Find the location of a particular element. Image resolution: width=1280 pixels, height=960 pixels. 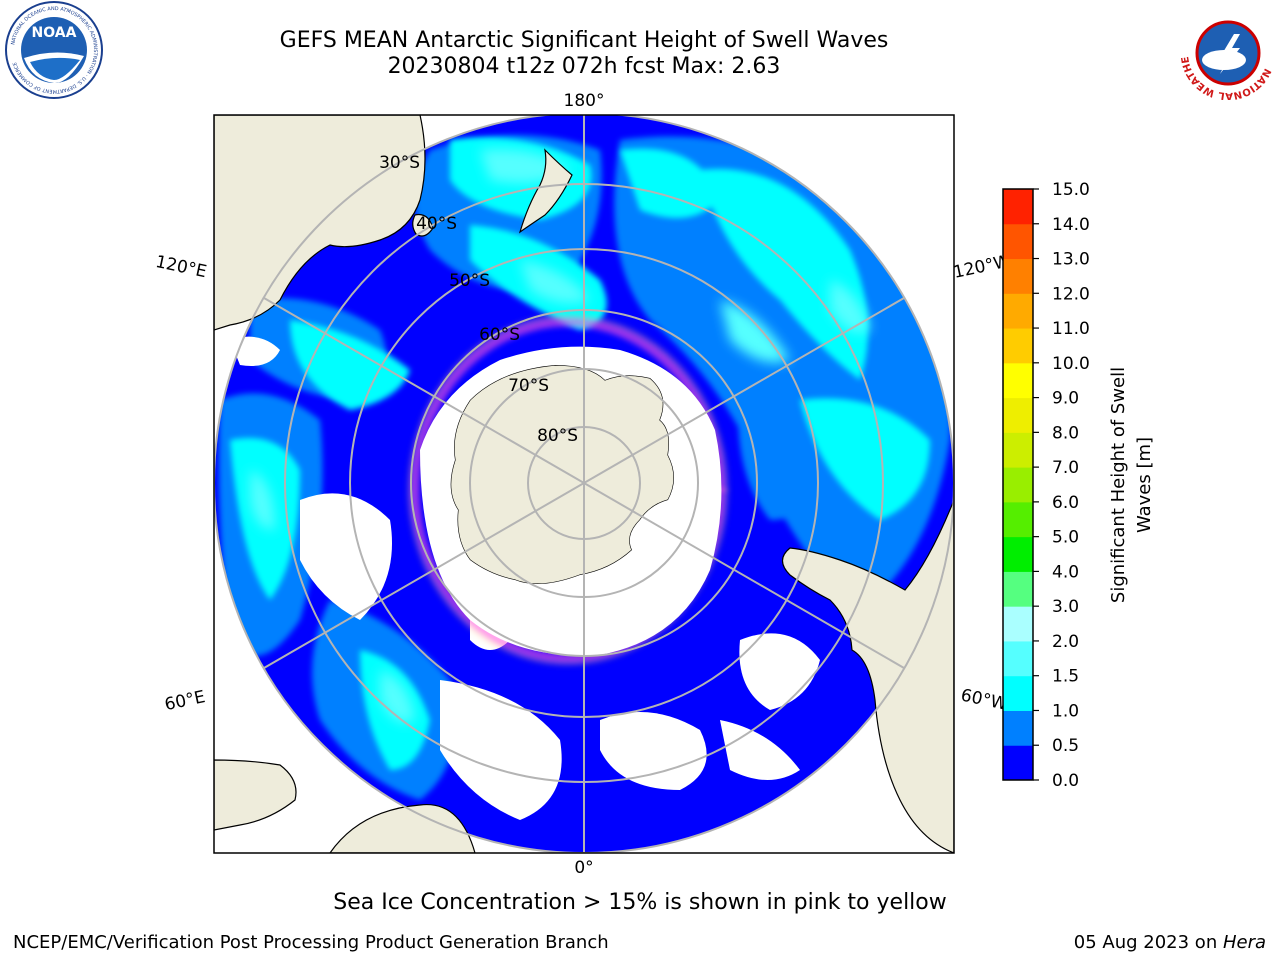

colorbar-tick-label: 7.0 is located at coordinates (1065, 468).